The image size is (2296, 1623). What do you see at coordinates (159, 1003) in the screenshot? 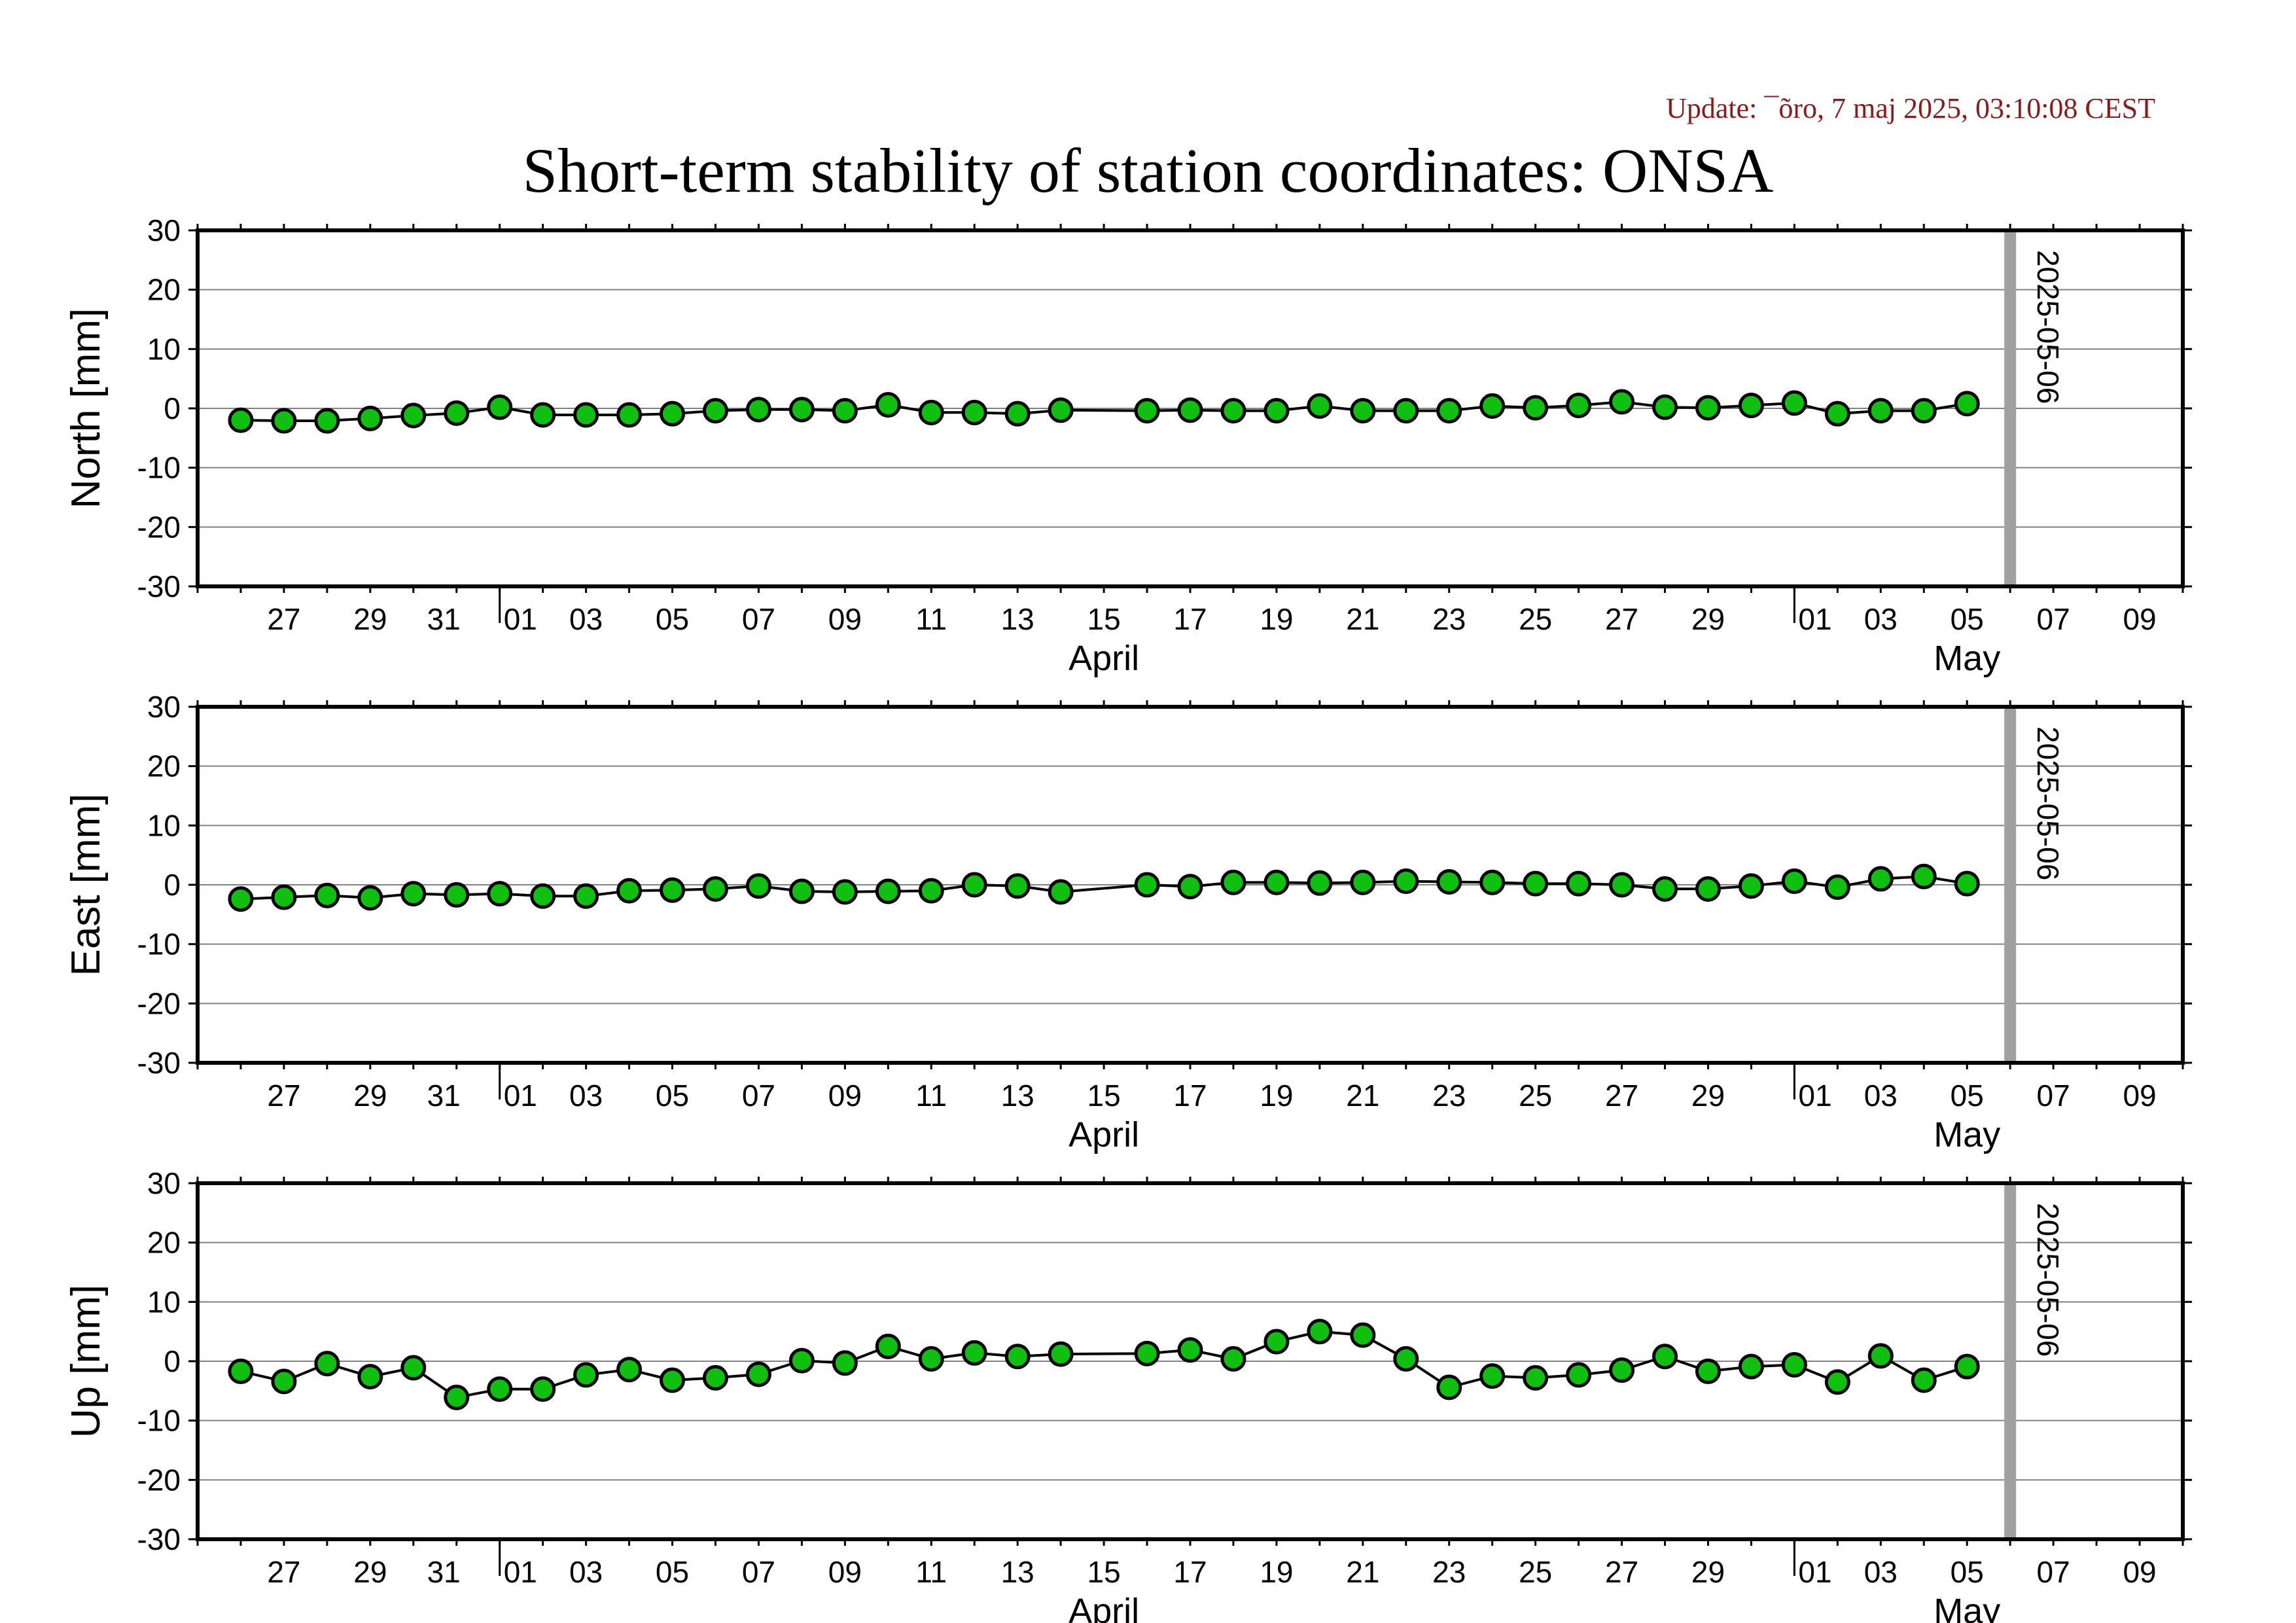
I see `y-tick-label: -20` at bounding box center [159, 1003].